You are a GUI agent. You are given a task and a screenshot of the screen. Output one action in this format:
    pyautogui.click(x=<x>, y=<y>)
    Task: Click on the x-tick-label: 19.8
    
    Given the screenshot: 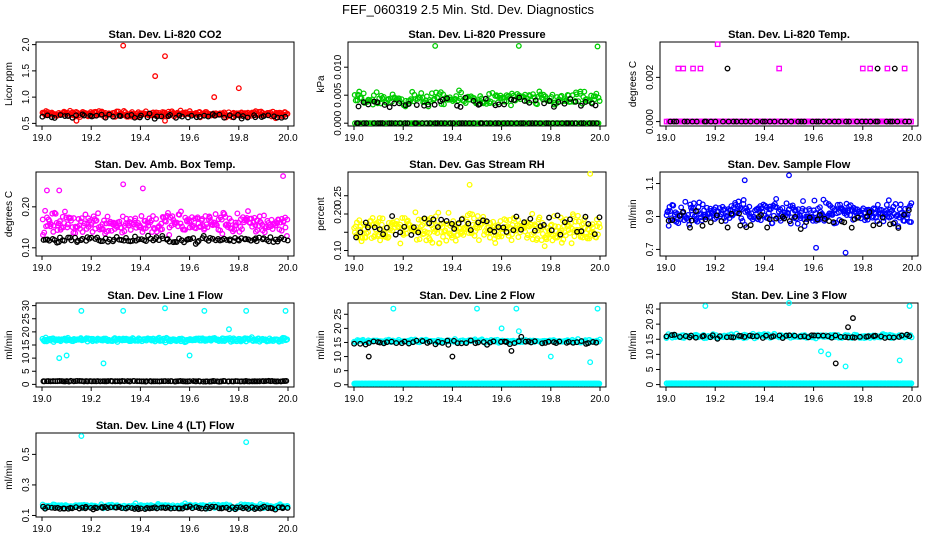 What is the action you would take?
    pyautogui.click(x=551, y=268)
    